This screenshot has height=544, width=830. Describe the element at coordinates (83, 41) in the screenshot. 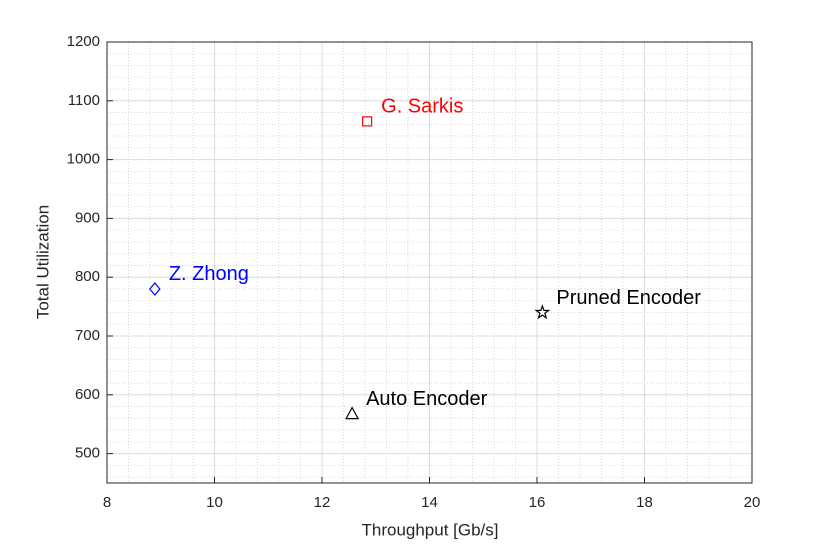

I see `y-tick-label: 1200` at that location.